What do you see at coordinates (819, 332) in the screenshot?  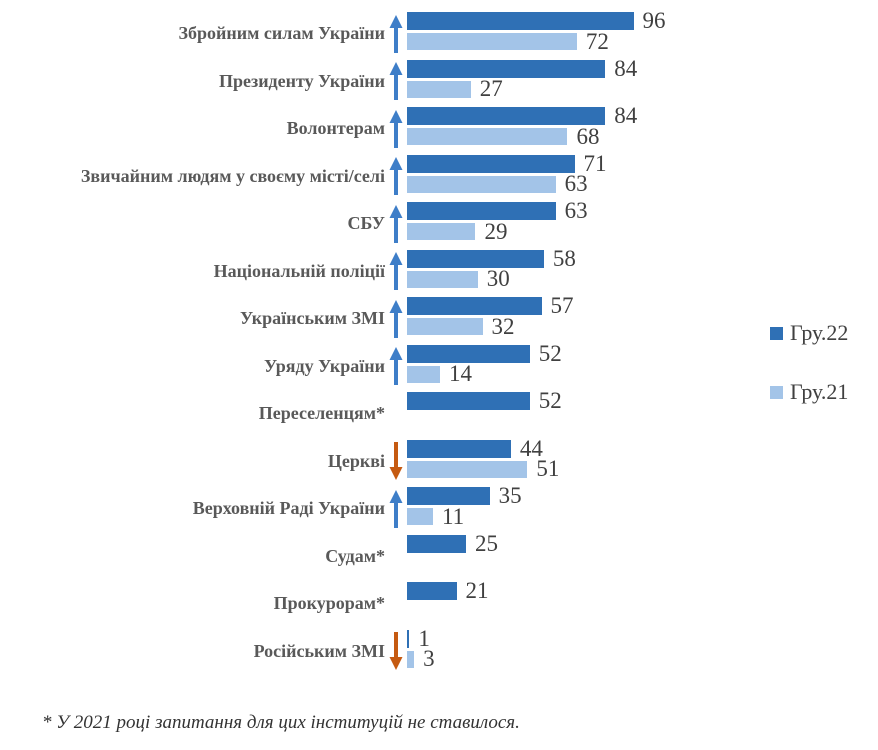 I see `legend-label-gru22: Гру.22` at bounding box center [819, 332].